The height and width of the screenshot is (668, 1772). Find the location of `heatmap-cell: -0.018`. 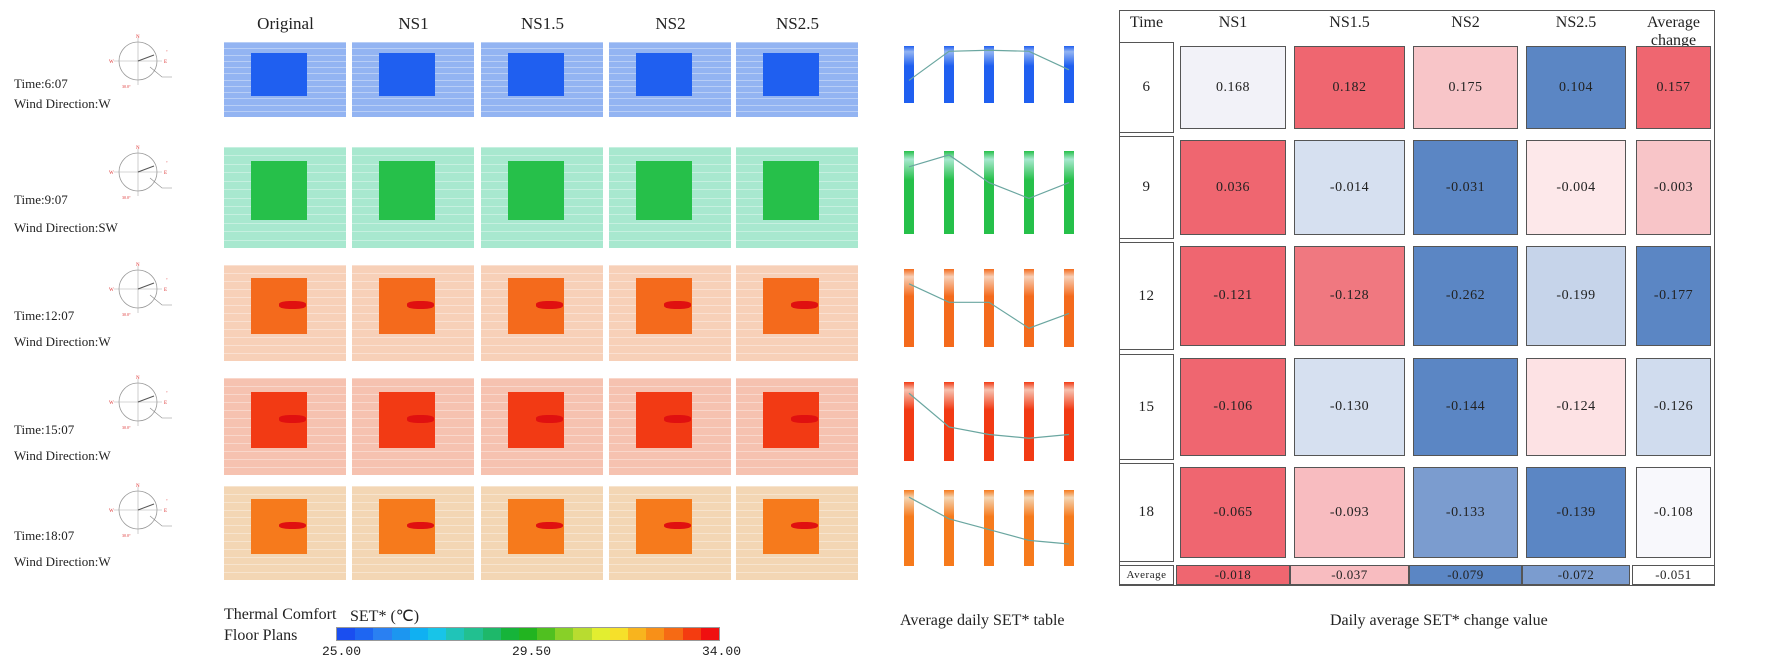

heatmap-cell: -0.018 is located at coordinates (1233, 575).